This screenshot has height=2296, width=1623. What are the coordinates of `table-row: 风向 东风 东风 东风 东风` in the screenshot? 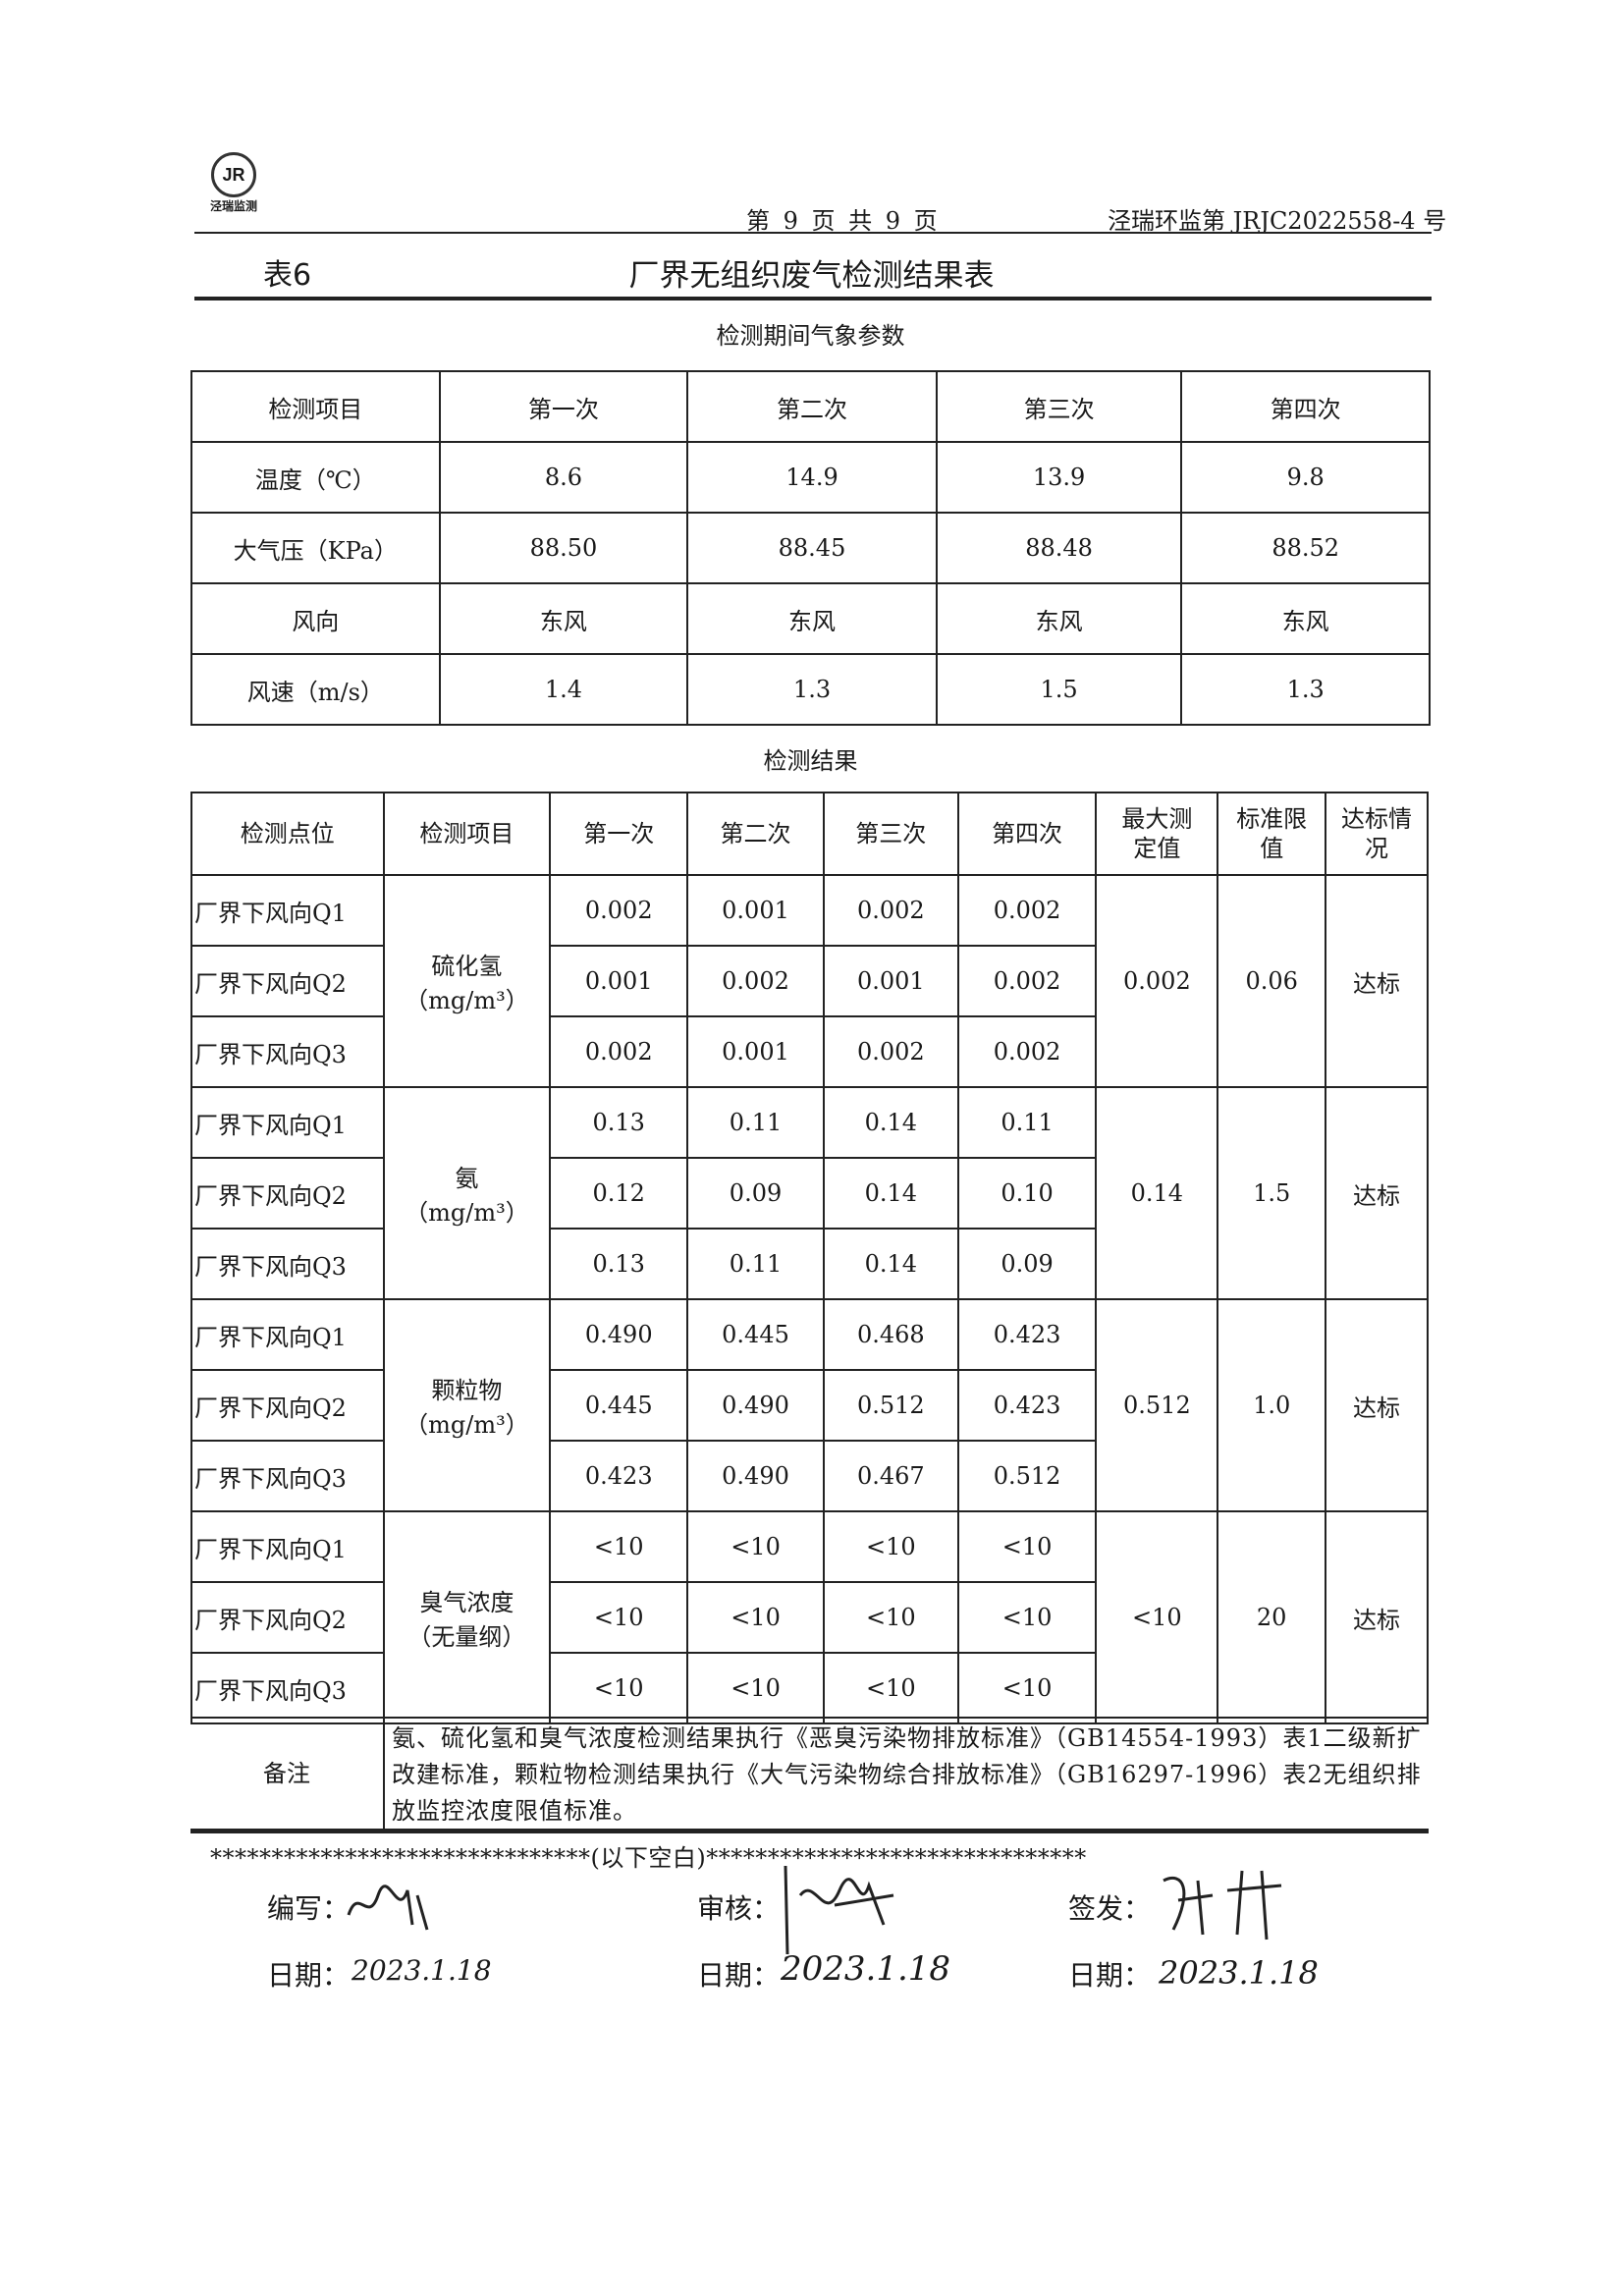 It's located at (810, 618).